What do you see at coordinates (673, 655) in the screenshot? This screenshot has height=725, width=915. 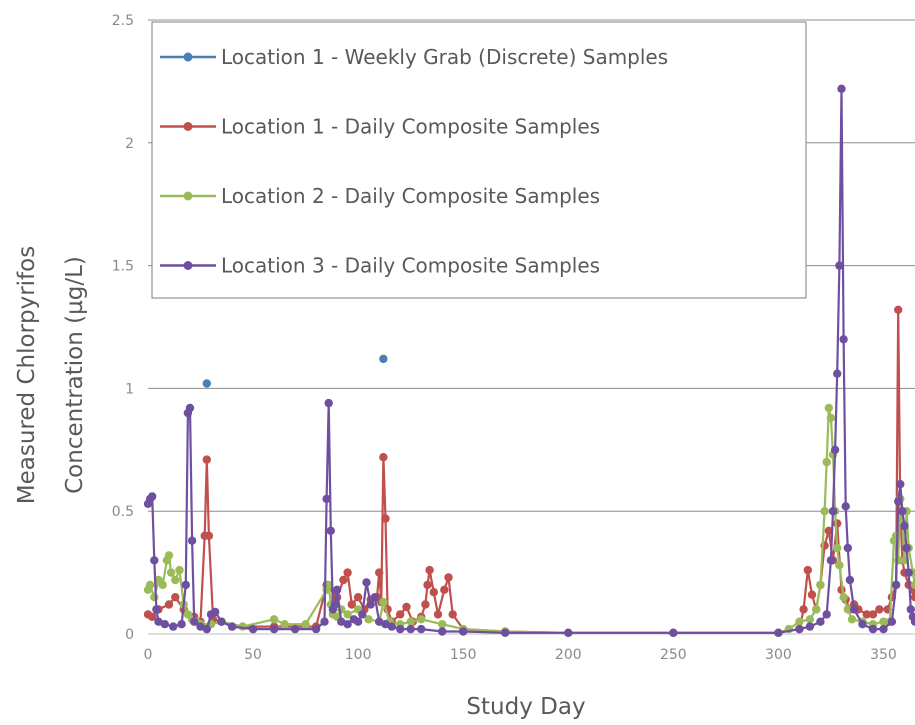 I see `x-tick-label: 250` at bounding box center [673, 655].